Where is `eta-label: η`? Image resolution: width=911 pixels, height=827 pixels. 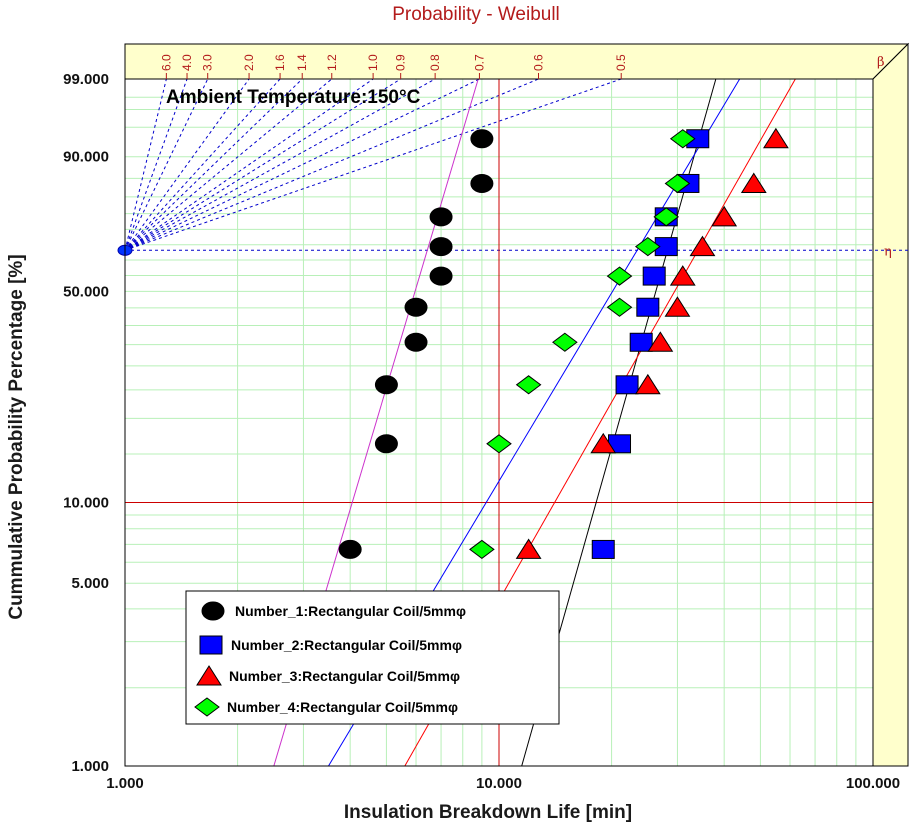 eta-label: η is located at coordinates (888, 251).